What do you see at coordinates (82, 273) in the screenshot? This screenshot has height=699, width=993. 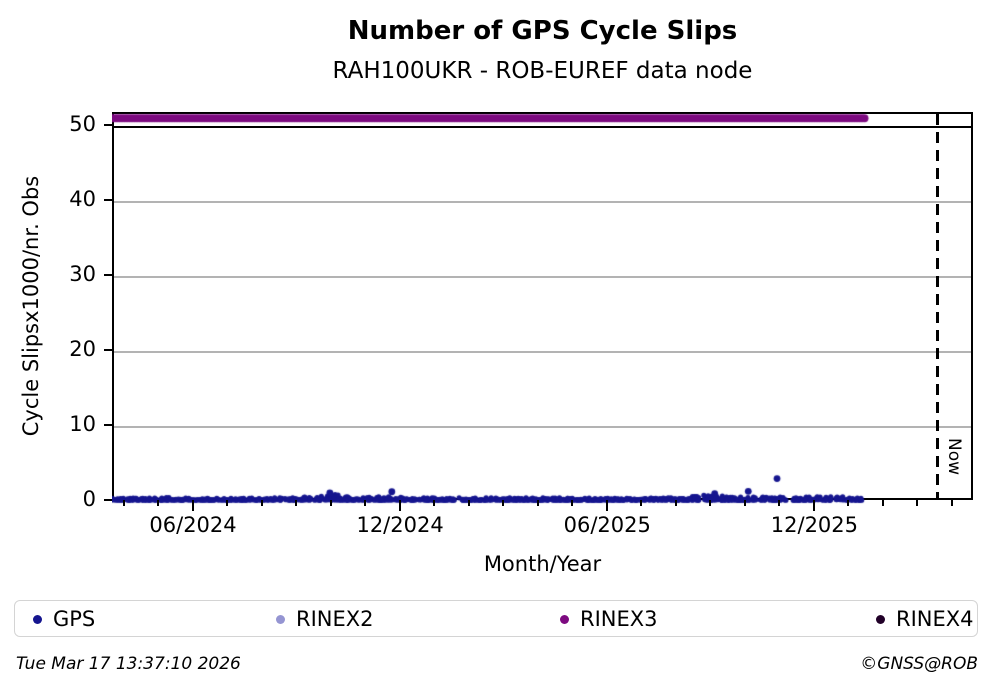 I see `y-ticklabel-30: 30` at bounding box center [82, 273].